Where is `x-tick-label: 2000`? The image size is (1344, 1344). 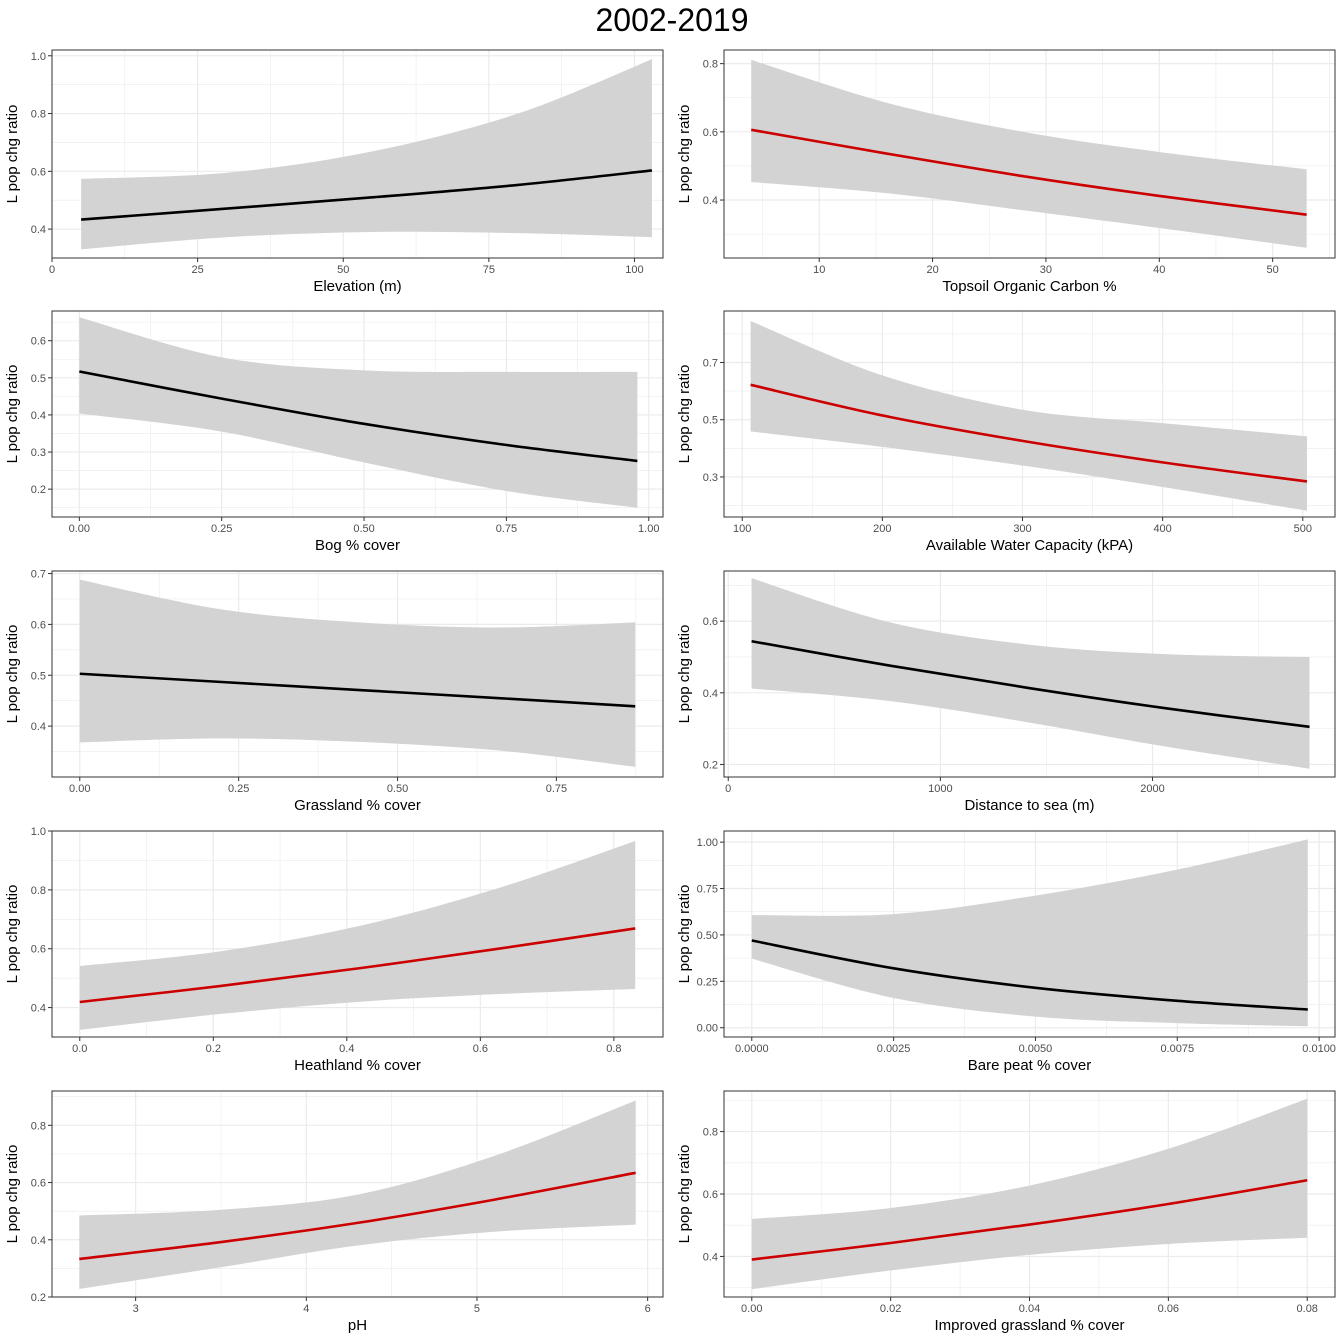
x-tick-label: 2000 is located at coordinates (1152, 789).